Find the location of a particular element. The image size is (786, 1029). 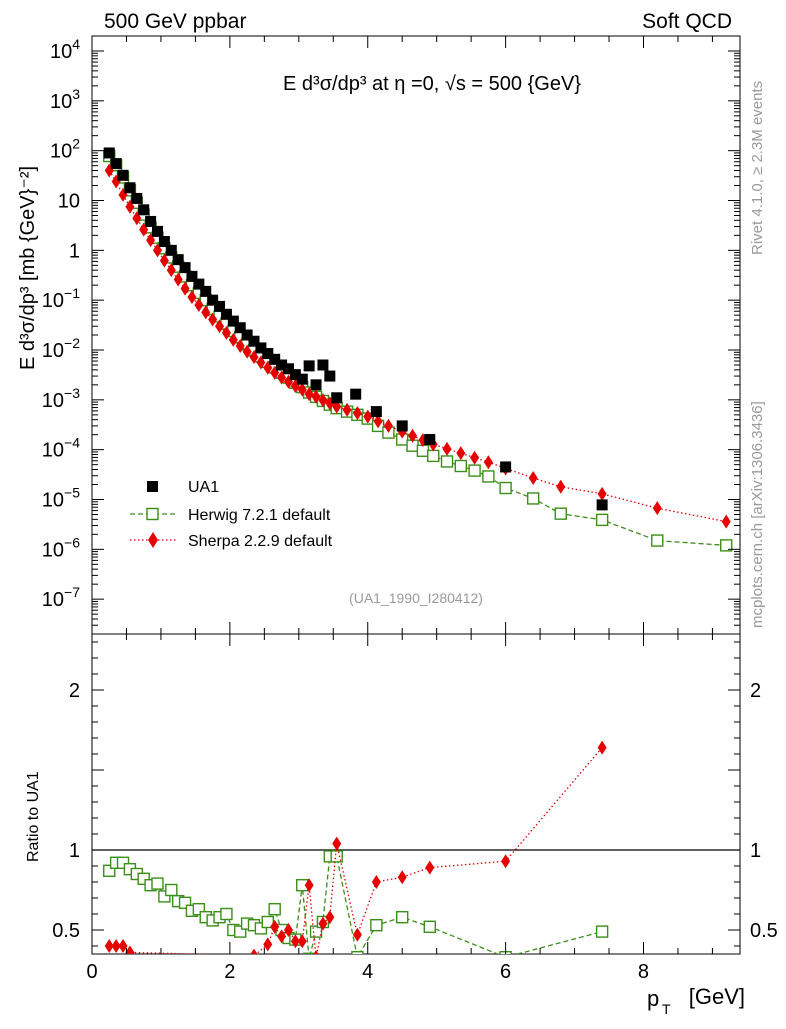

legend-label-herwig: Herwig 7.2.1 default is located at coordinates (259, 515).